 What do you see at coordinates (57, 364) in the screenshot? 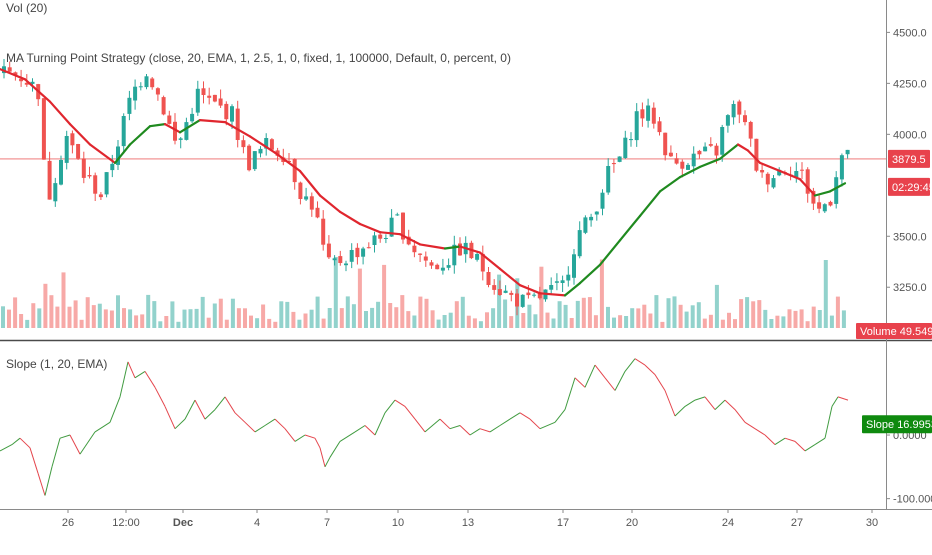
I see `slope-indicator-label: Slope (1, 20, EMA)` at bounding box center [57, 364].